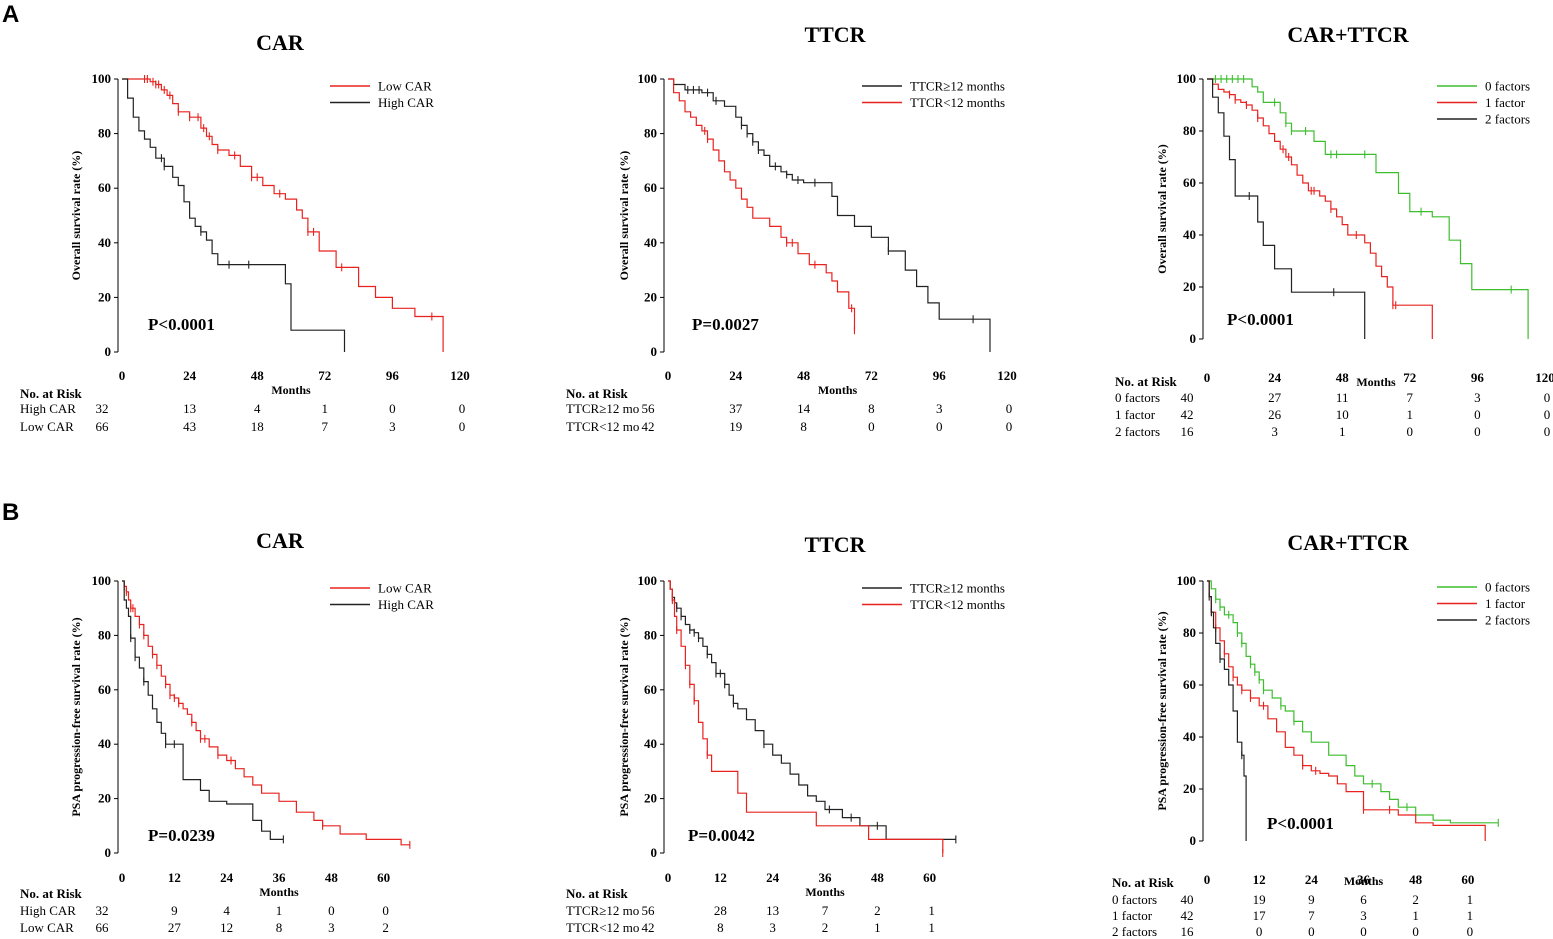 This screenshot has height=939, width=1553. Describe the element at coordinates (1227, 710) in the screenshot. I see `series-line-2-factors` at that location.